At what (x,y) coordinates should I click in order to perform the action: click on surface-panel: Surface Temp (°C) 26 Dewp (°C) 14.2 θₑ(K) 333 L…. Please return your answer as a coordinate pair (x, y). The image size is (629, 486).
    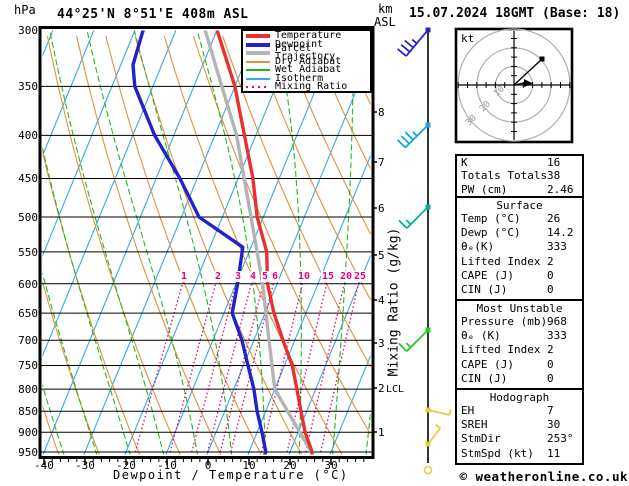
    Looking at the image, I should click on (519, 248).